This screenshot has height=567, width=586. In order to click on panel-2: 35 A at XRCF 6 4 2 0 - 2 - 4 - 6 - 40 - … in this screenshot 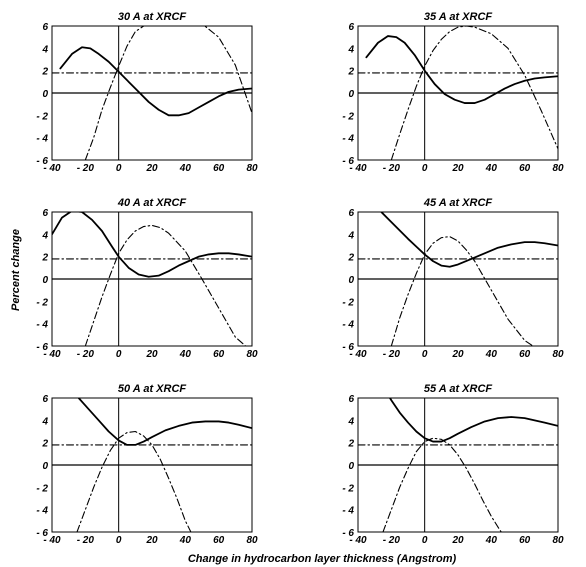, I will do `click(453, 92)`.